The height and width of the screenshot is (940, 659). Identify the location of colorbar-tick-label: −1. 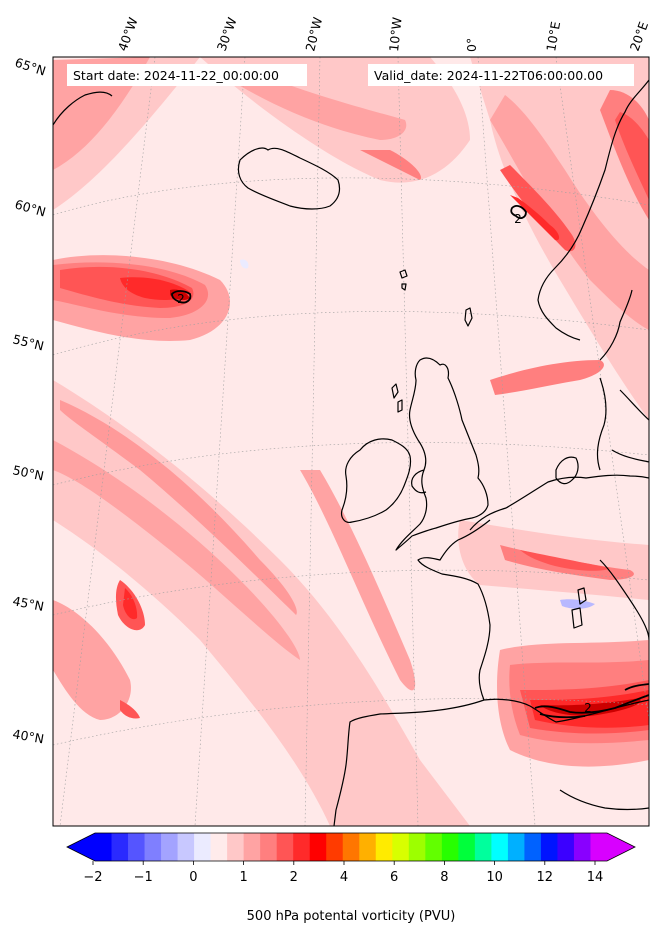
(143, 877).